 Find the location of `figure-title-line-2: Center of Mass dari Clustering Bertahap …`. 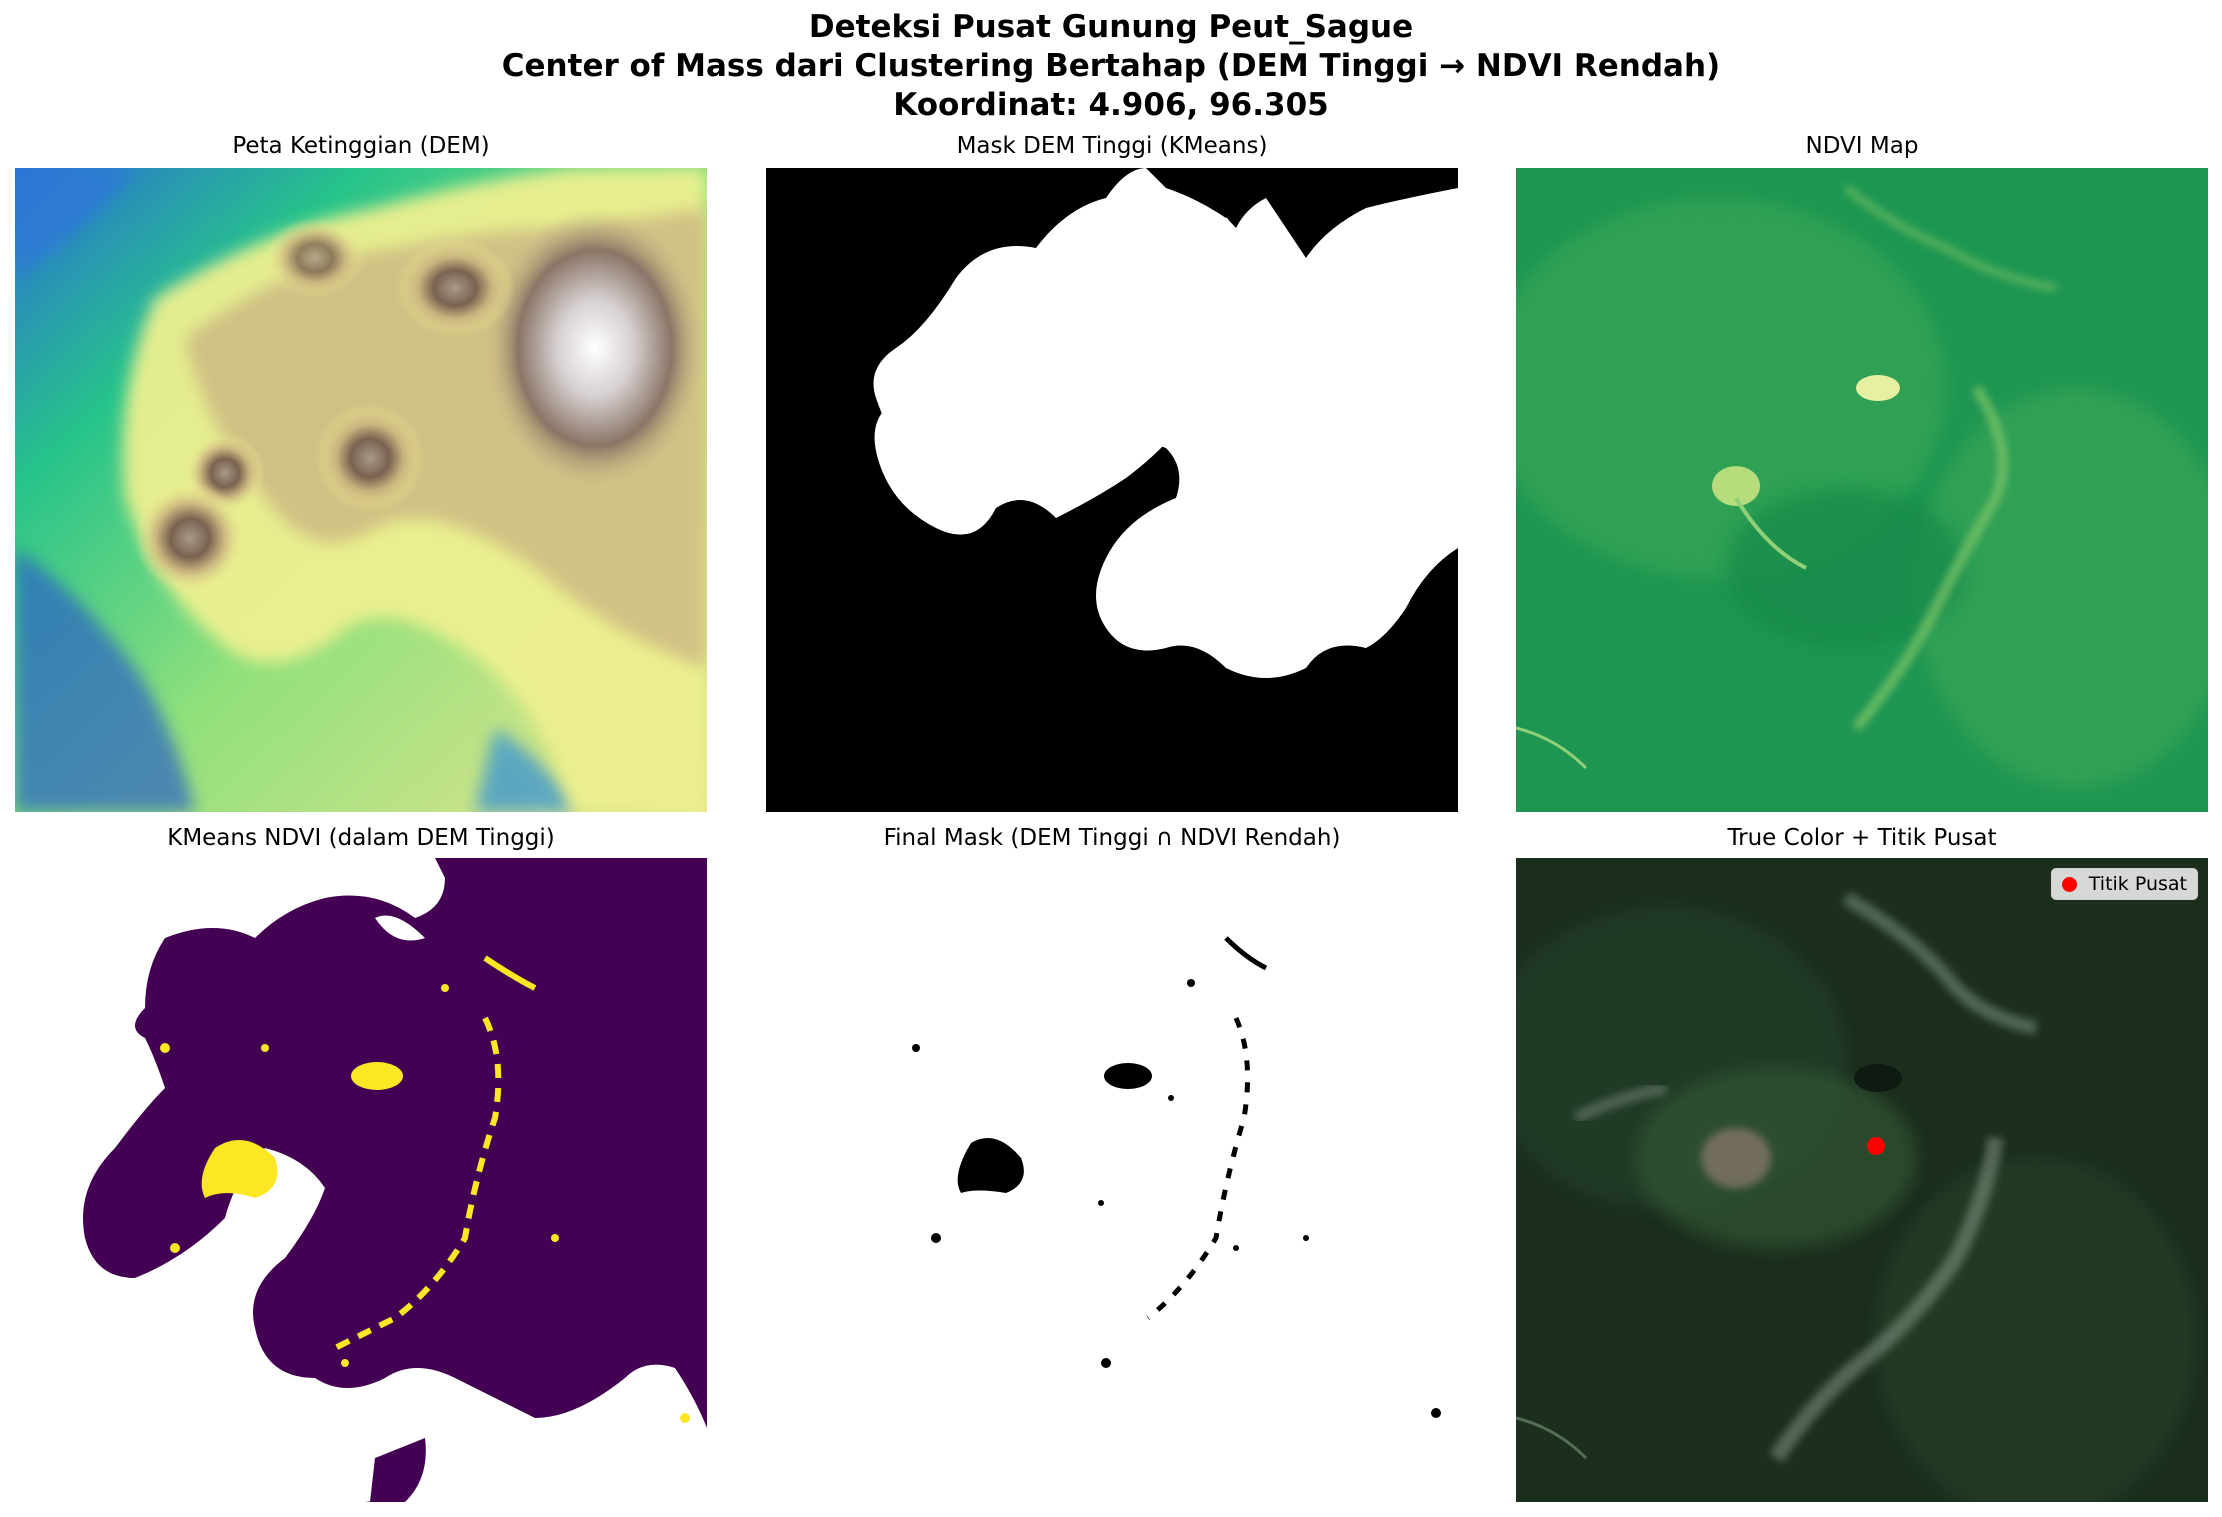

figure-title-line-2: Center of Mass dari Clustering Bertahap … is located at coordinates (1111, 66).